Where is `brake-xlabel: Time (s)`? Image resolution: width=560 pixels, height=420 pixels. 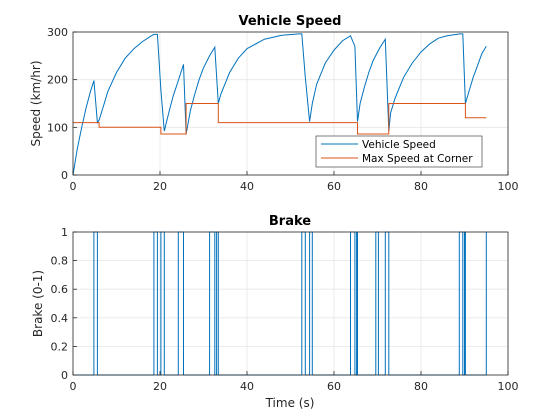
brake-xlabel: Time (s) is located at coordinates (290, 403).